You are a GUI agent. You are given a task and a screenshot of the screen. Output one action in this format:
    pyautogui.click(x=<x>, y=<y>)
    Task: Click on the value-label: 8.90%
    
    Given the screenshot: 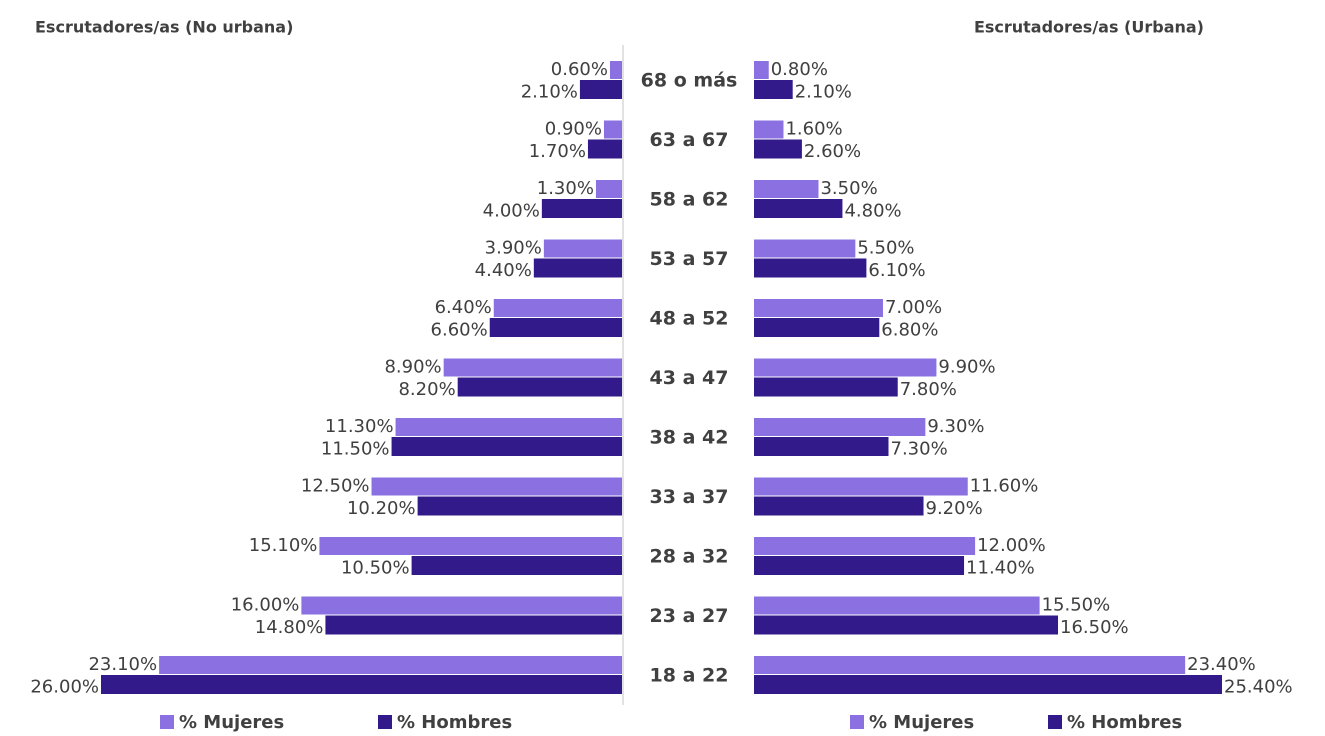 What is the action you would take?
    pyautogui.click(x=412, y=367)
    